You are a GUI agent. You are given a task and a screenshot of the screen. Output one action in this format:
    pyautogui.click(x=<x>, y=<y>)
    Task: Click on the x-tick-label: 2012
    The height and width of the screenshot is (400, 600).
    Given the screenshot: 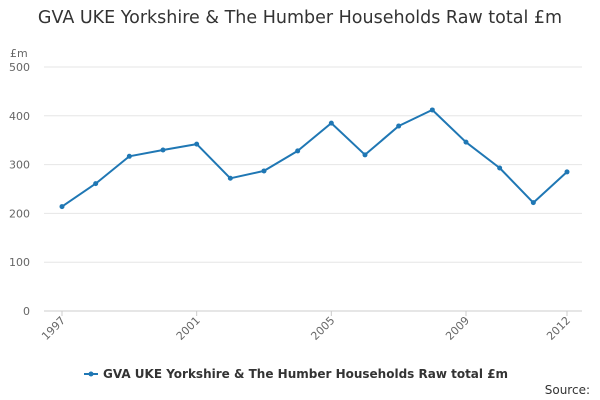 What is the action you would take?
    pyautogui.click(x=558, y=328)
    